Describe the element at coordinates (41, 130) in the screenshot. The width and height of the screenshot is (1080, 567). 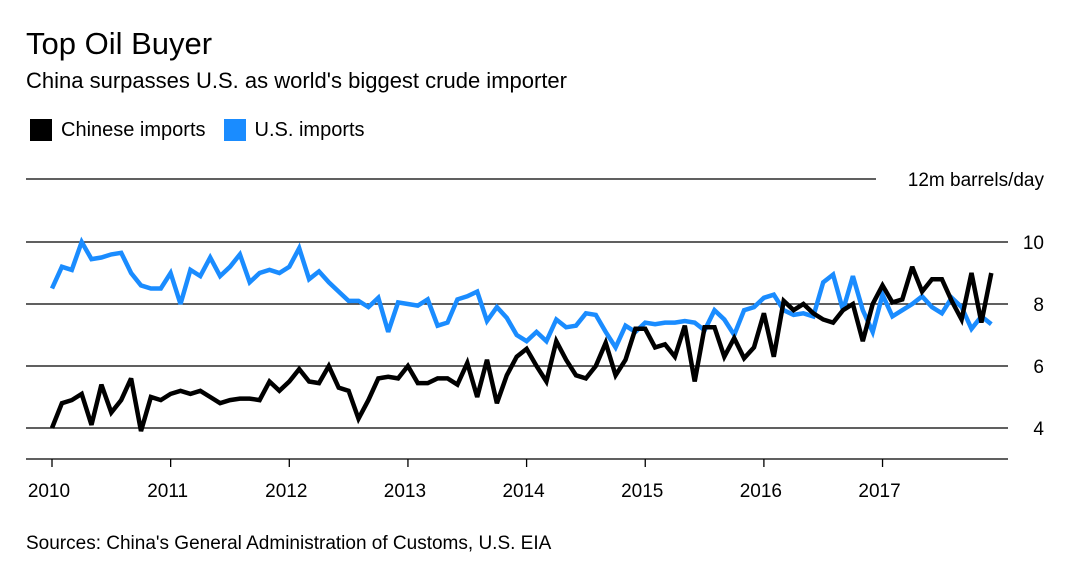
I see `legend-swatch-chinese` at that location.